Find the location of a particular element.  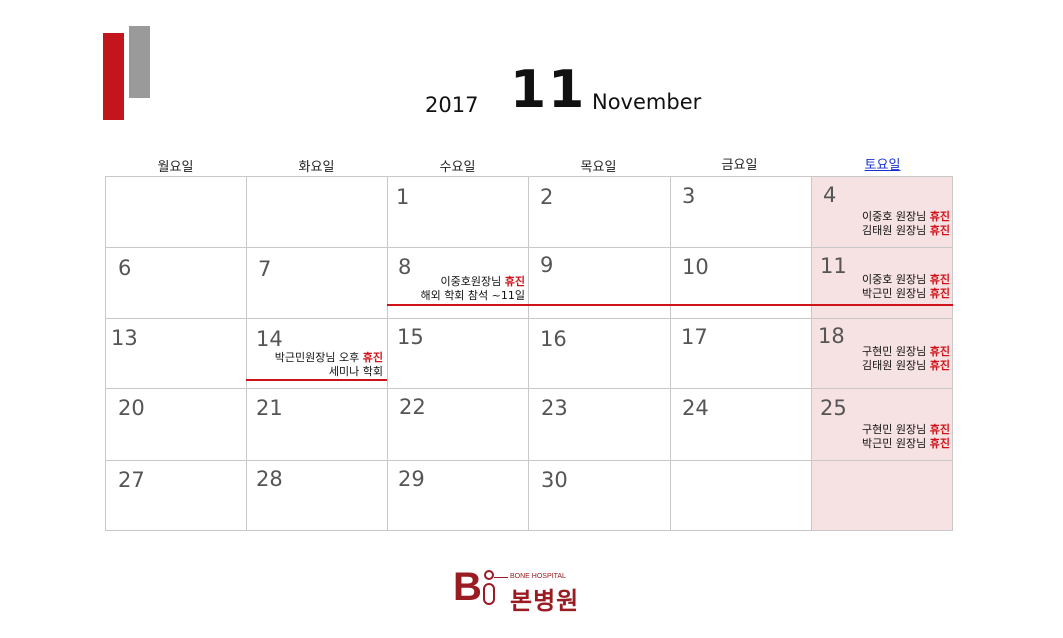

event-note-day4: 이중호 원장님 휴진 김태원 원장님 휴진 is located at coordinates (906, 223).